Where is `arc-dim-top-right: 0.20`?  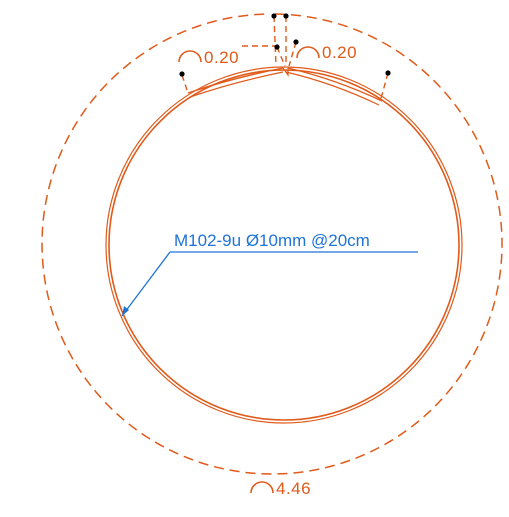 arc-dim-top-right: 0.20 is located at coordinates (339, 52).